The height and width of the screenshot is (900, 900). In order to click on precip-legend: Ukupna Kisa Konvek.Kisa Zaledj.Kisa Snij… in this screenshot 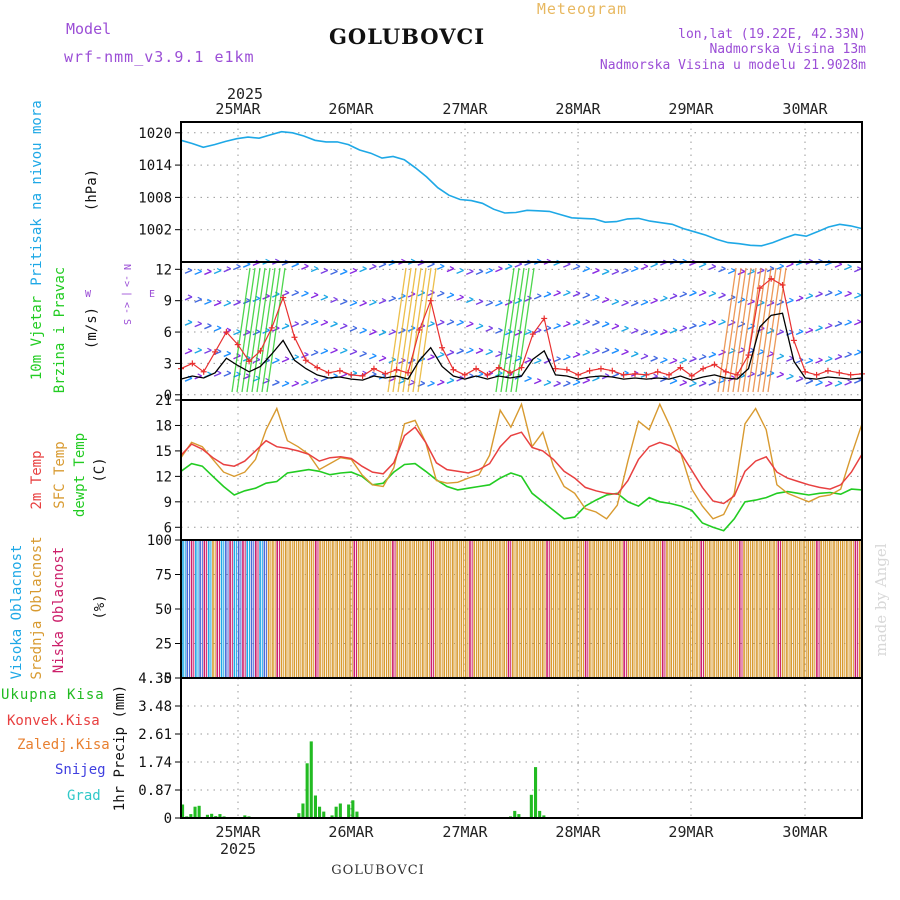, I will do `click(64, 748)`.